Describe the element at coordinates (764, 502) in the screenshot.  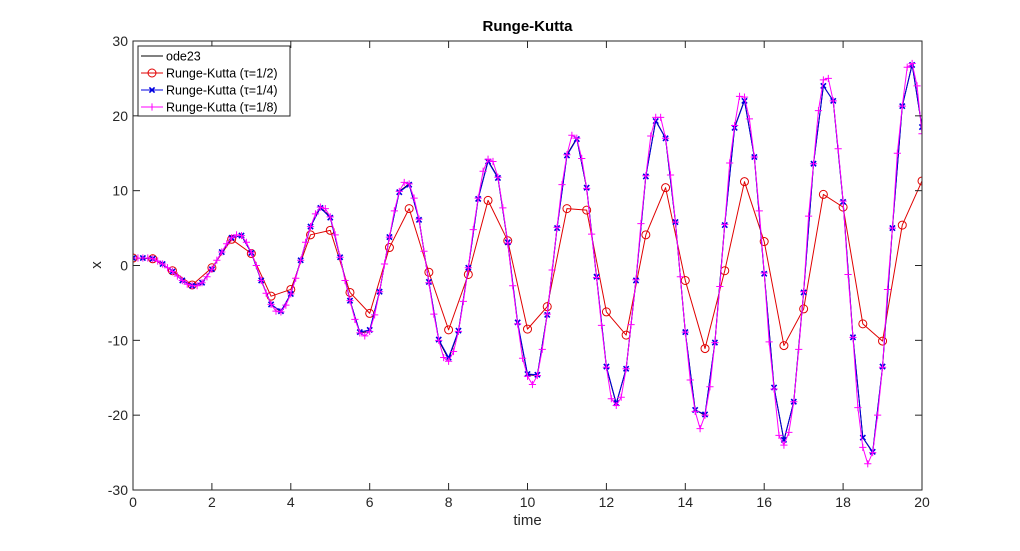
I see `x-tick-label: 16` at that location.